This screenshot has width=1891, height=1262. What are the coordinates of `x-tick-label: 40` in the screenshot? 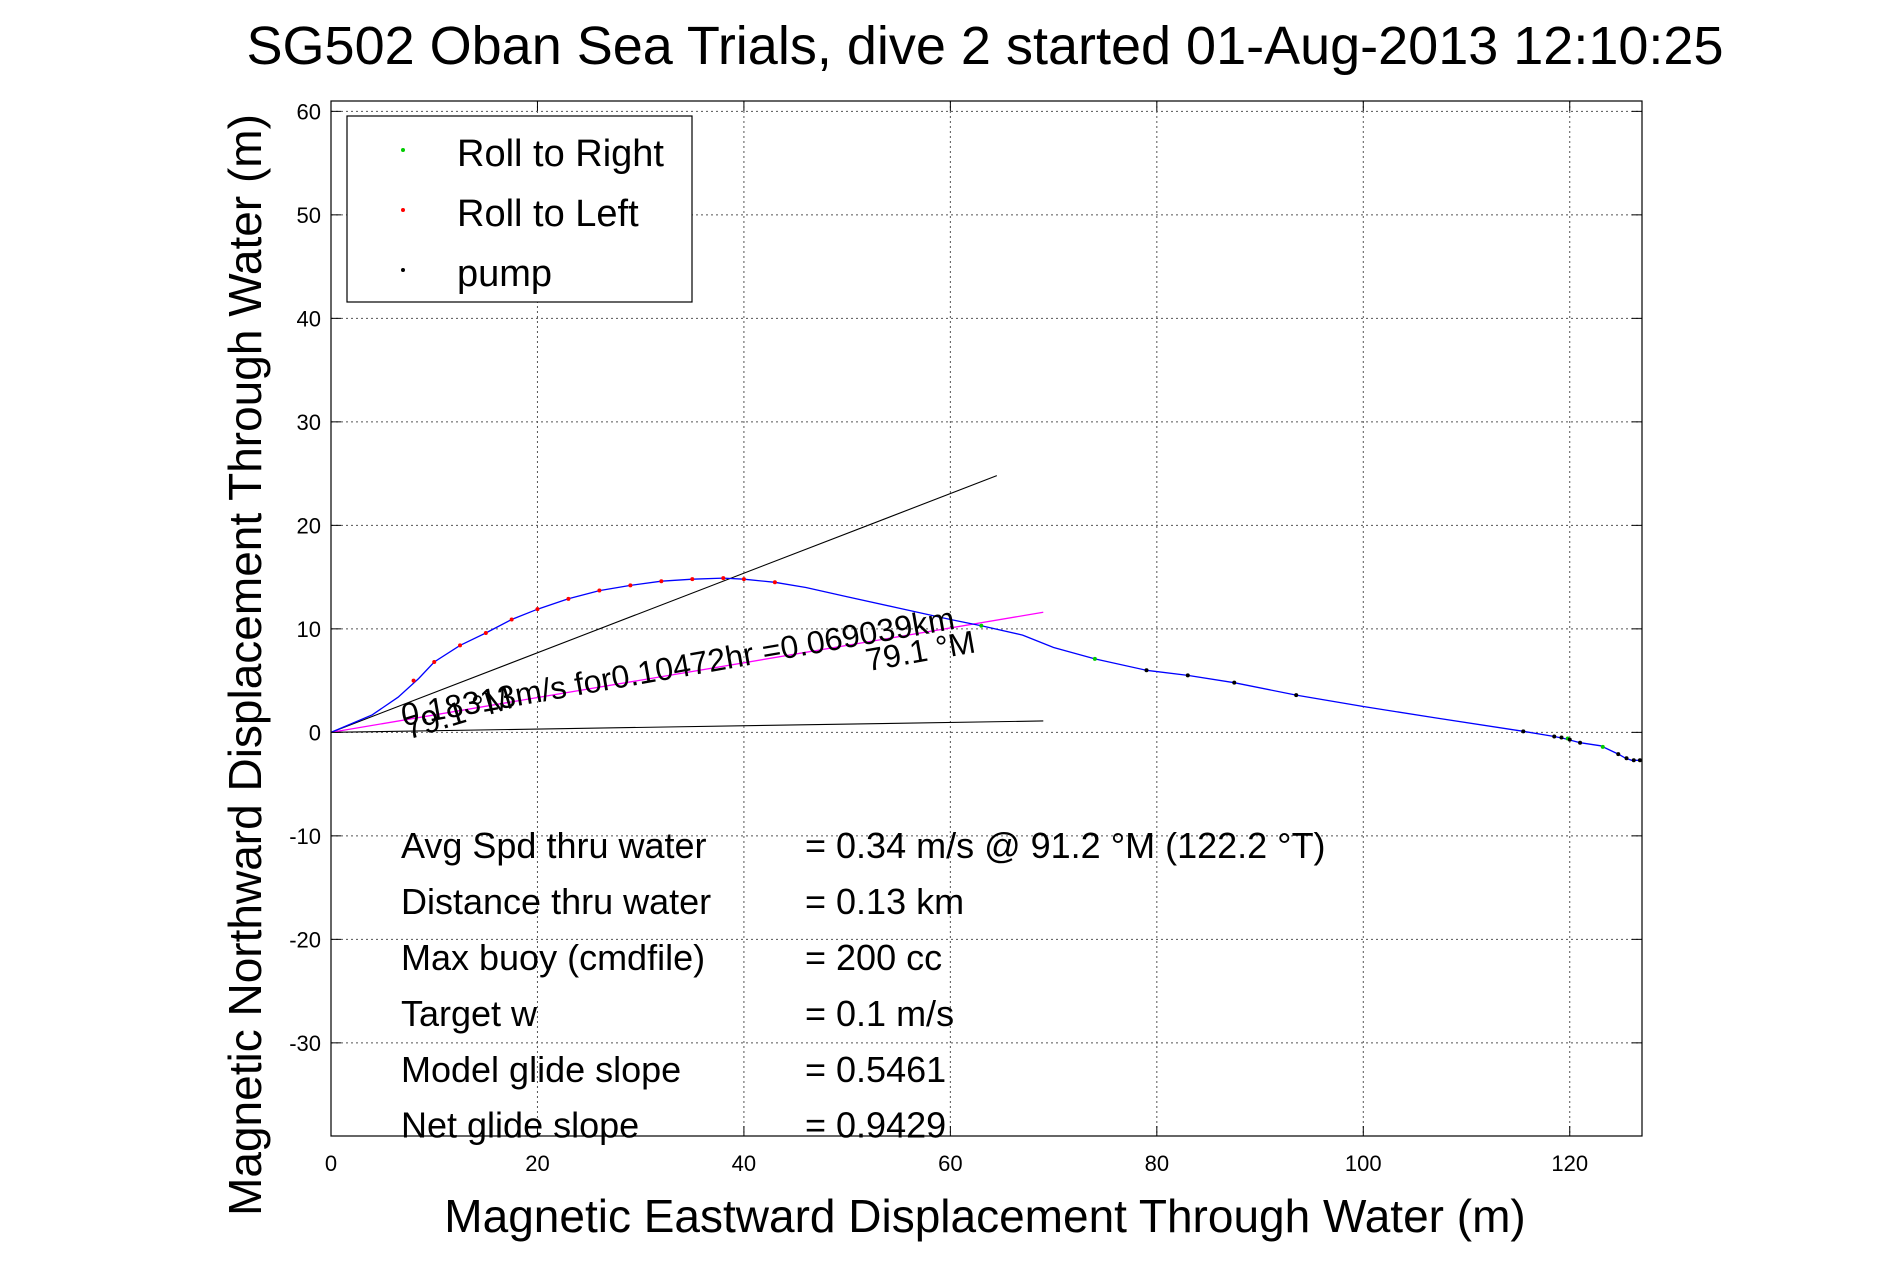 It's located at (744, 1163).